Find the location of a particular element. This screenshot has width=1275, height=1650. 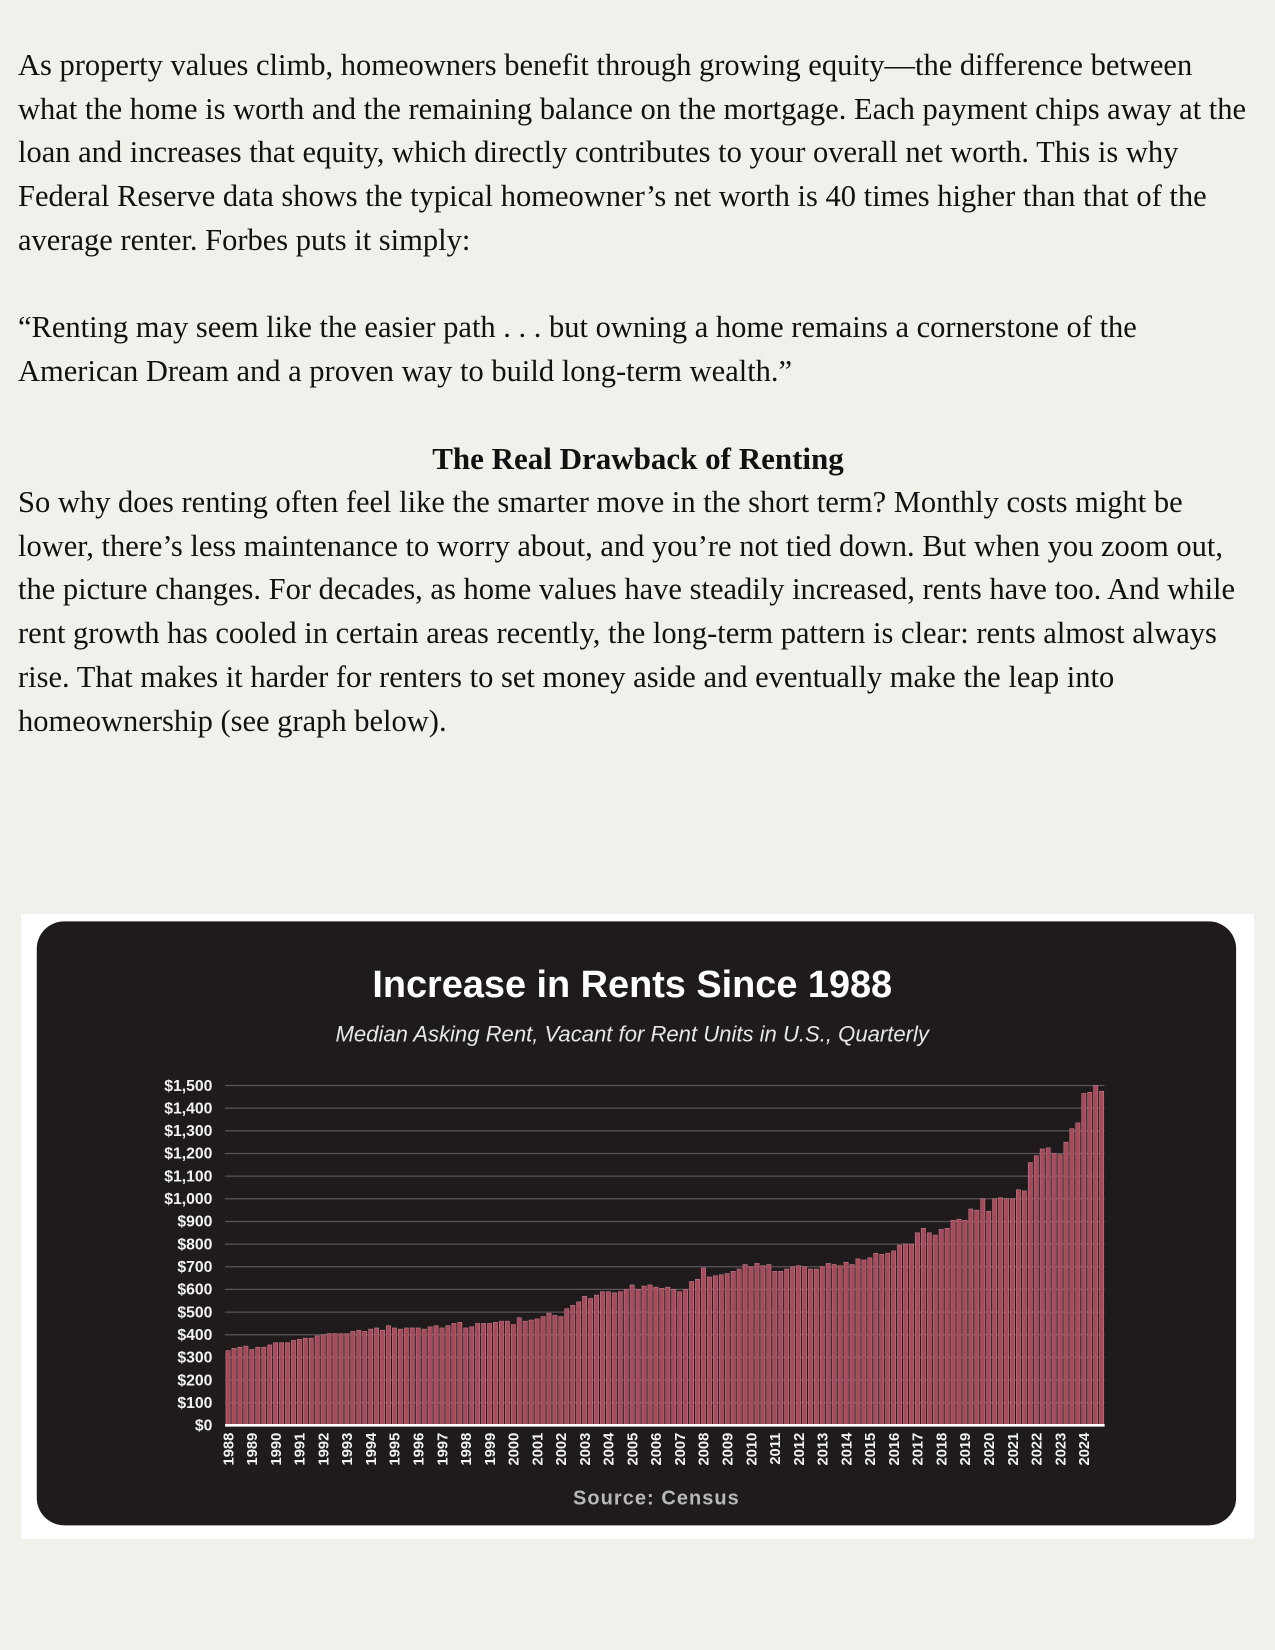

y-tick-label: $1,500 is located at coordinates (188, 1086).